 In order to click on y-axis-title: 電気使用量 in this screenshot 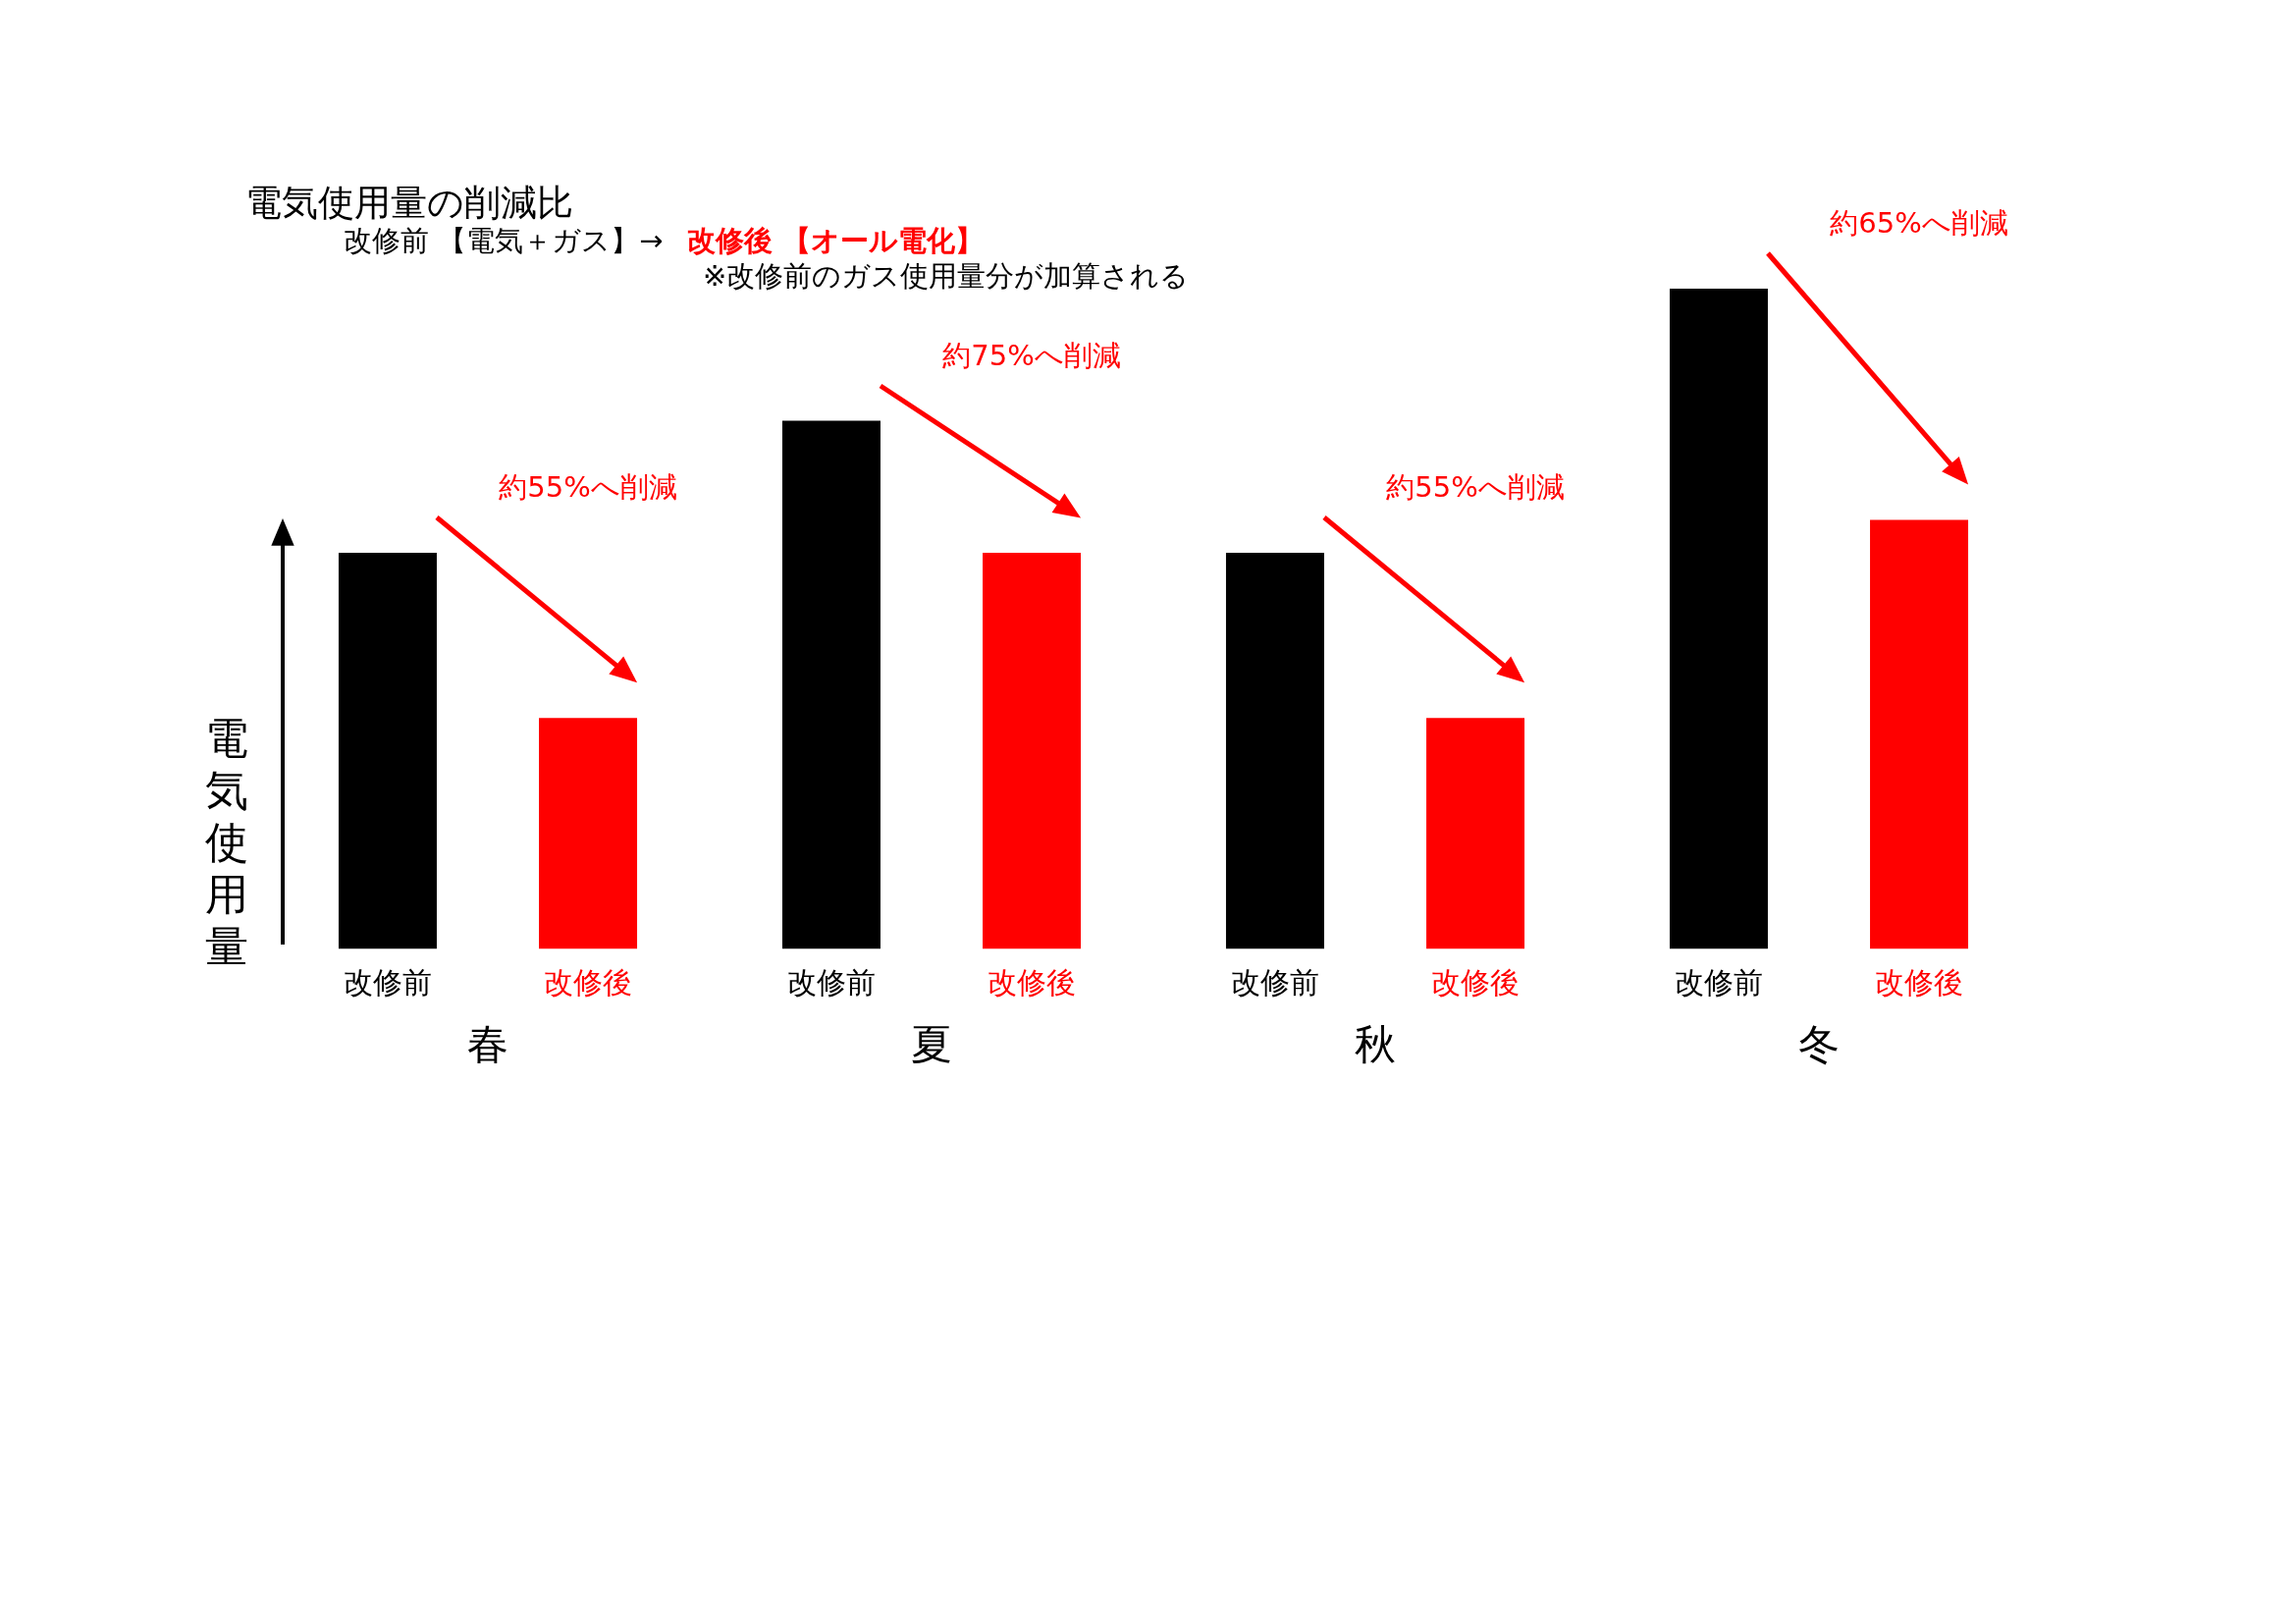, I will do `click(226, 842)`.